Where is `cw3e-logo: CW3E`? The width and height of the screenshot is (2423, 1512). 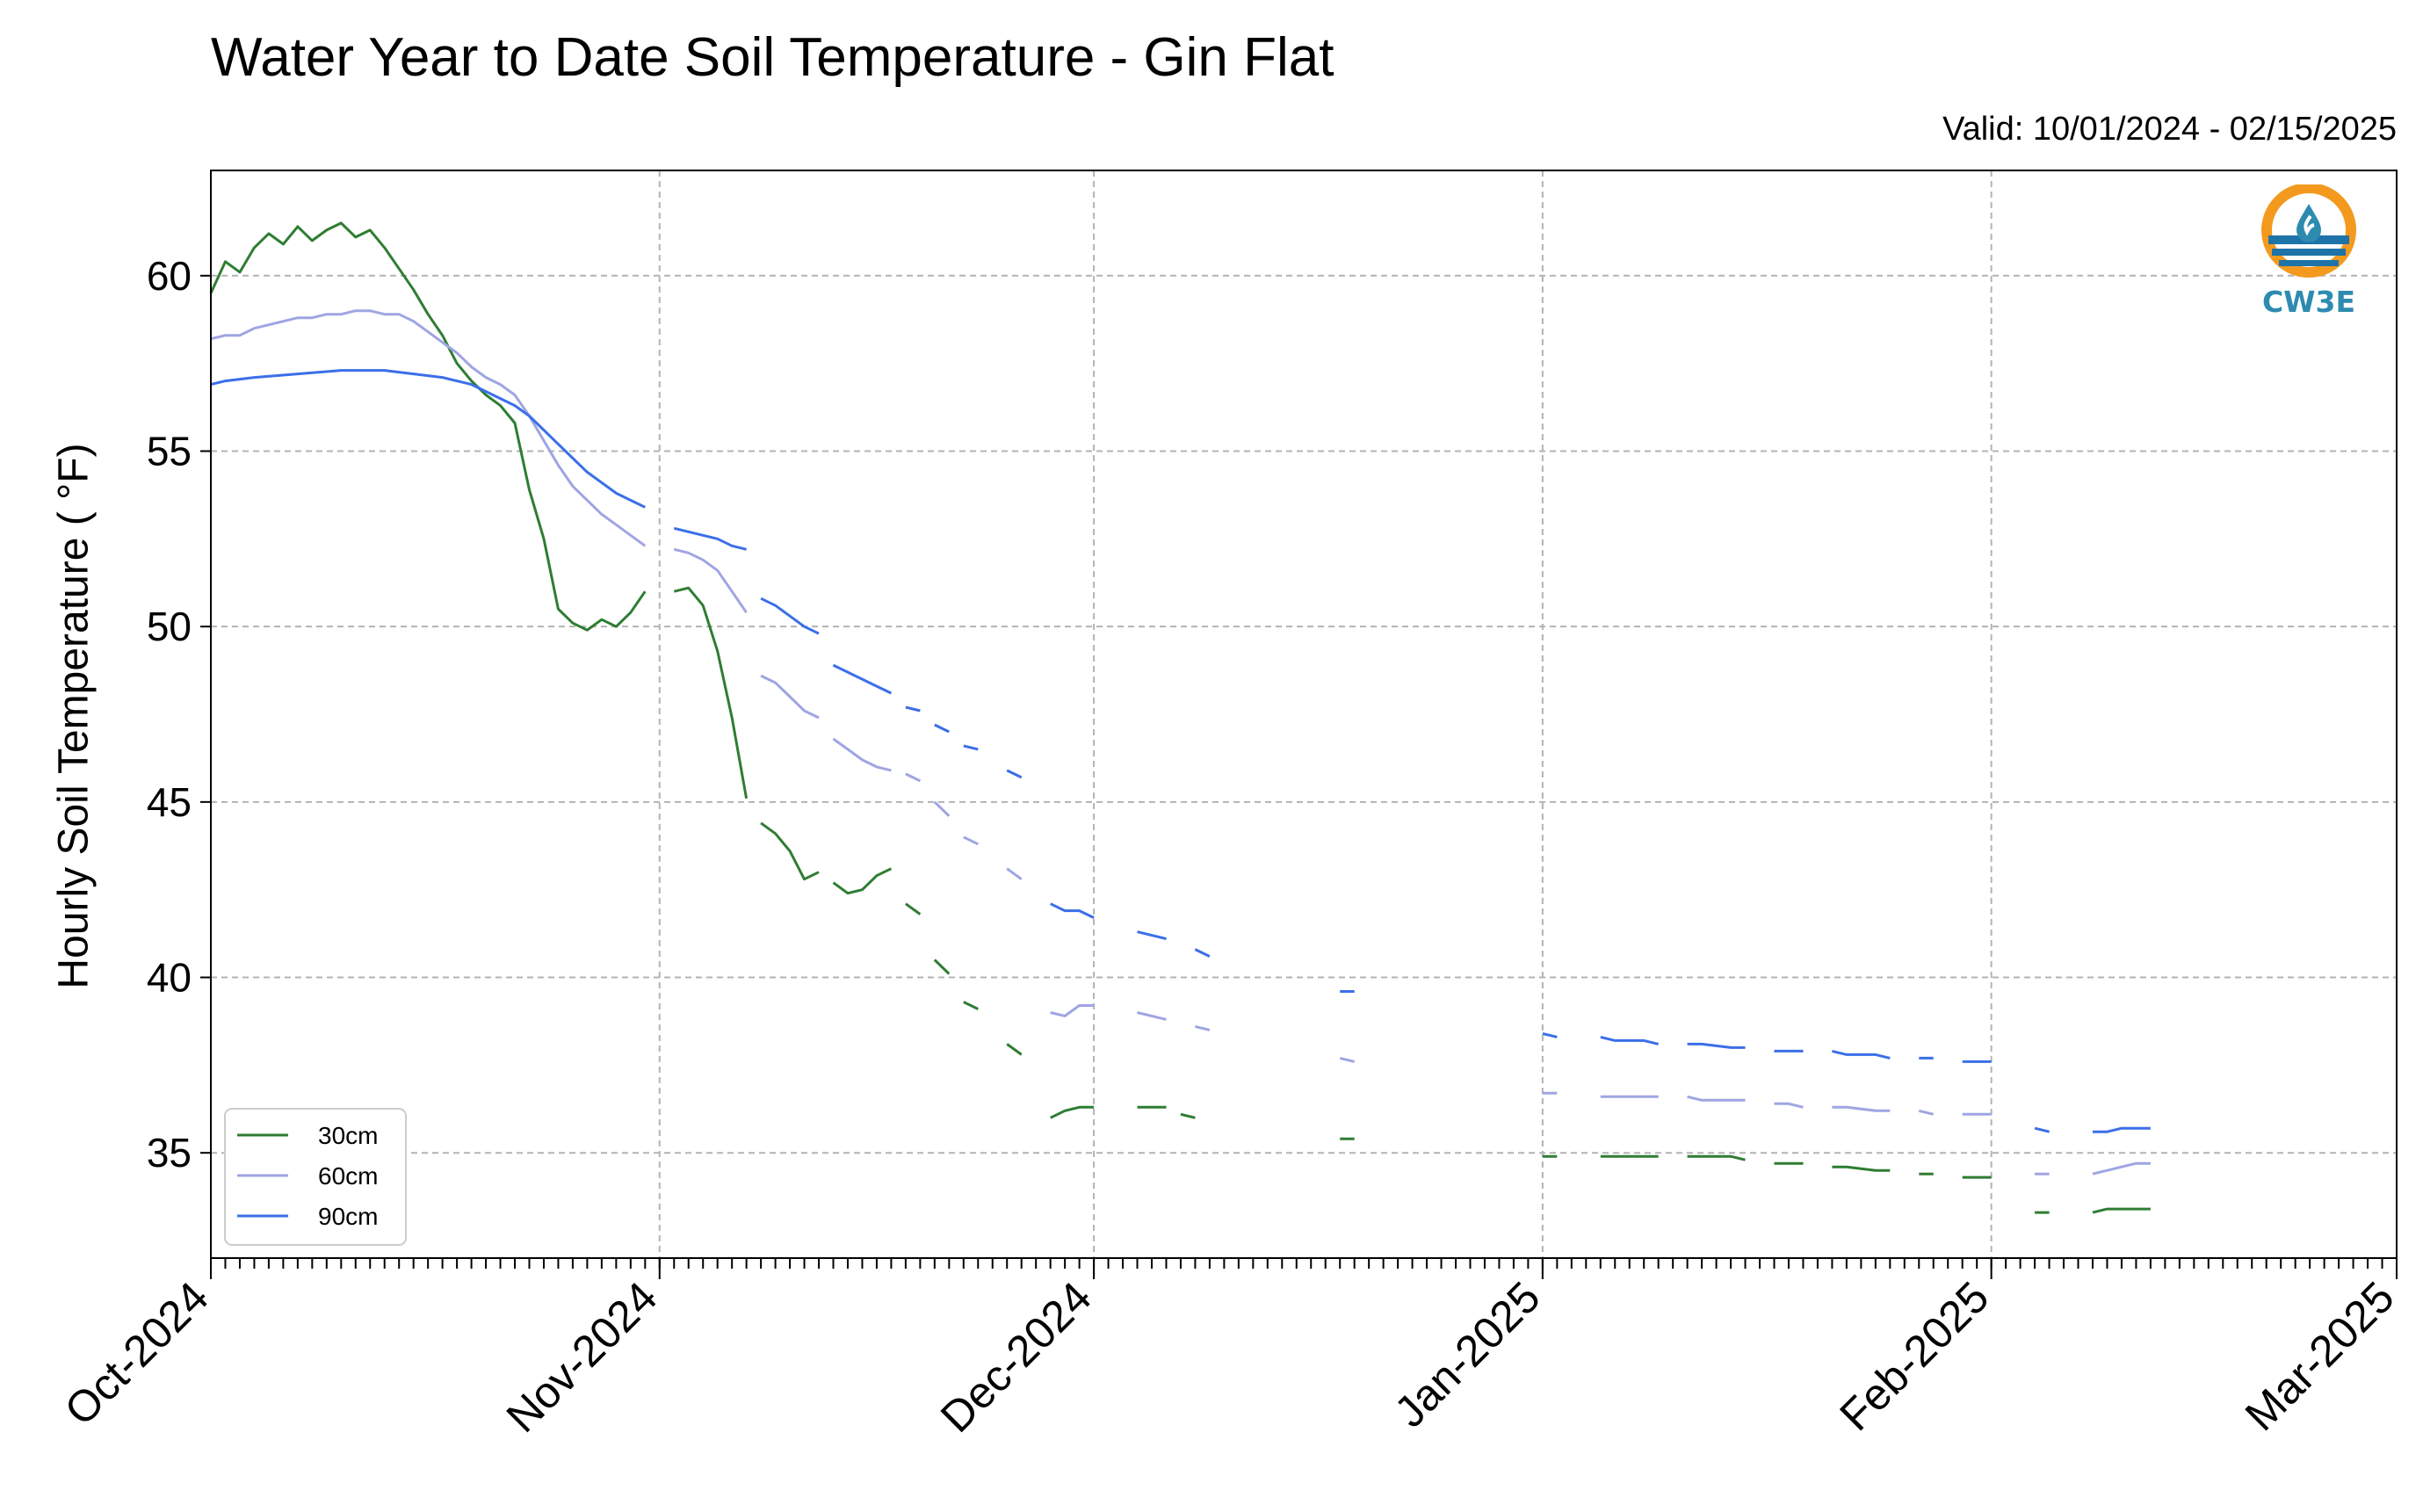 cw3e-logo: CW3E is located at coordinates (2309, 254).